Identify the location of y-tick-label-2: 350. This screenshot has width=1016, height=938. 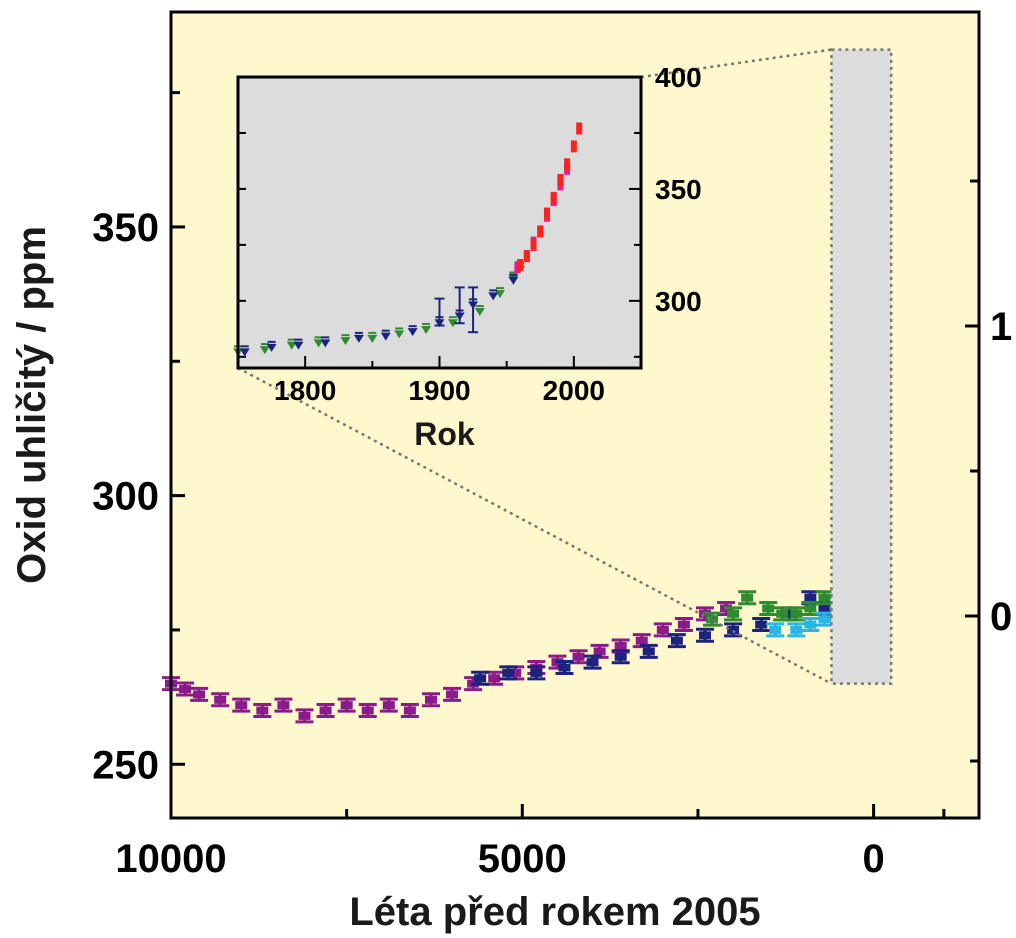
(125, 228).